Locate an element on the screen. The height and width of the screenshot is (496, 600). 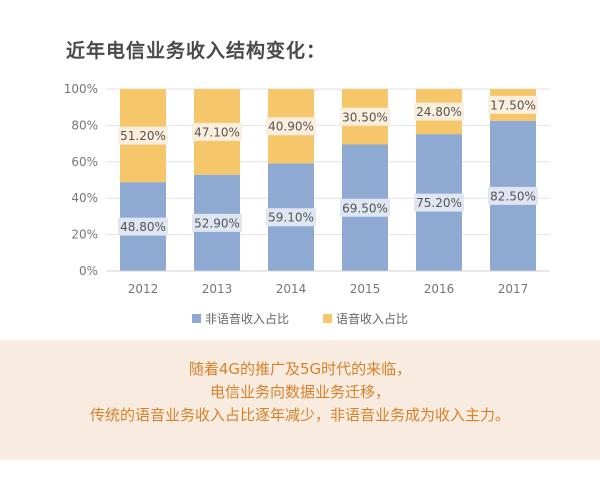
x-tick-label: 2015 is located at coordinates (365, 289).